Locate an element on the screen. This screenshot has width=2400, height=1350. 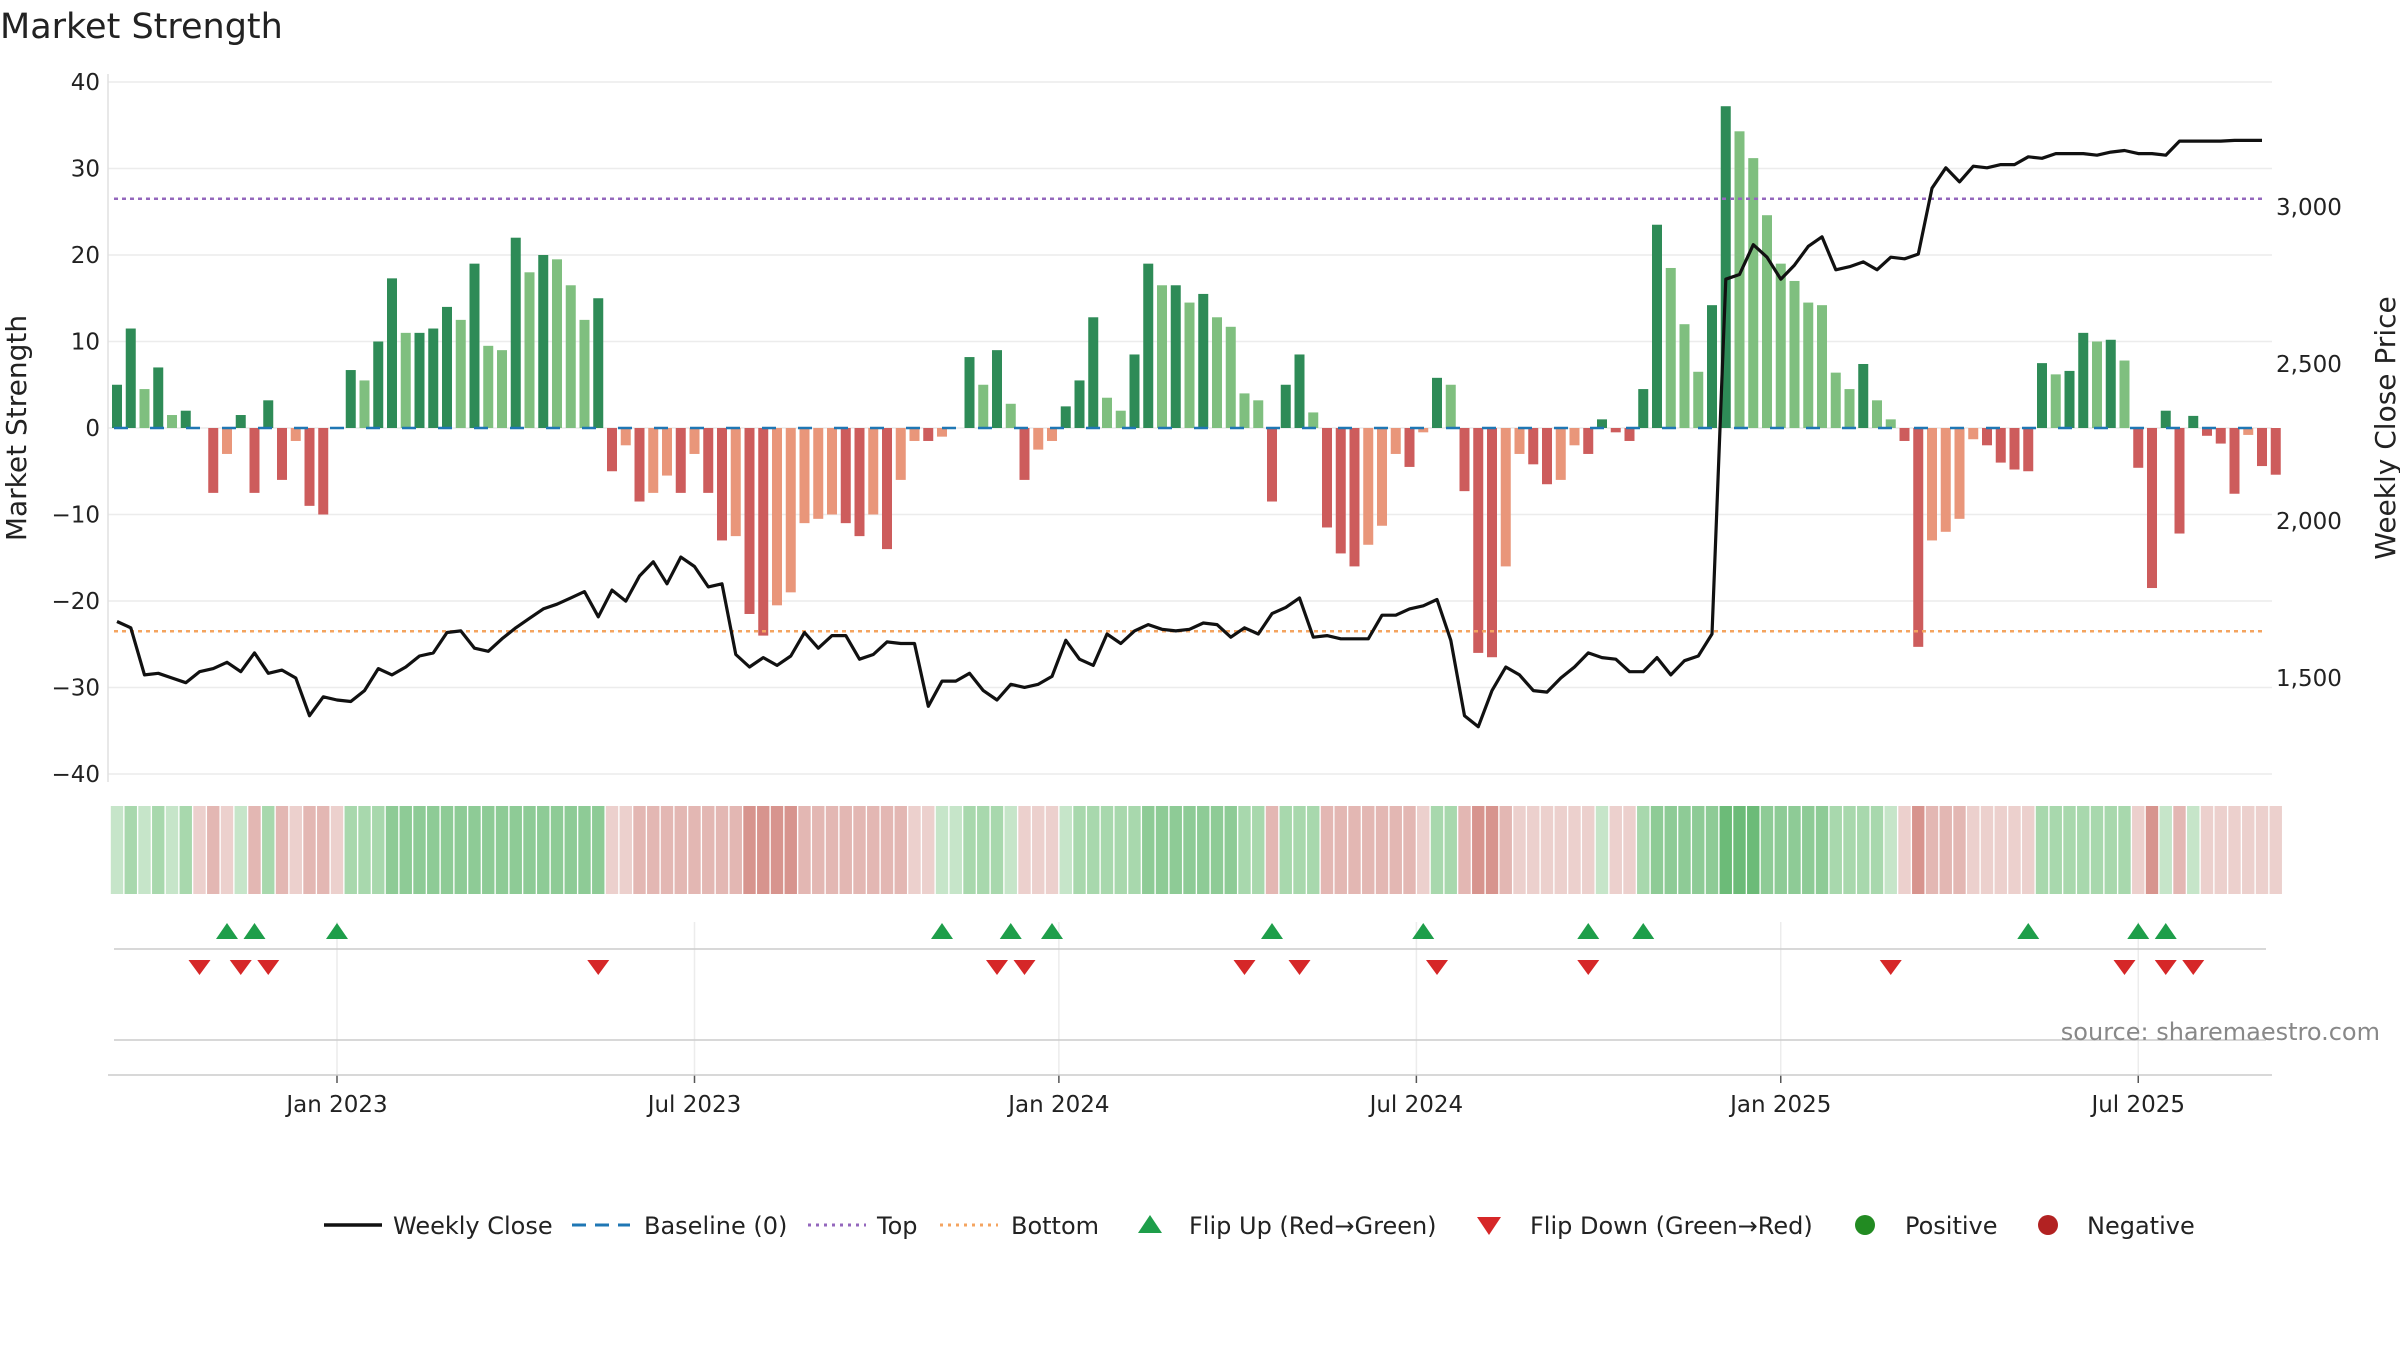
legend-label-baseline: Baseline (0) is located at coordinates (715, 1226).